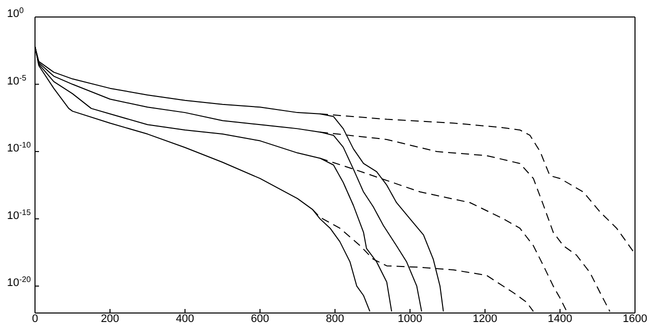 This screenshot has width=654, height=327. What do you see at coordinates (185, 319) in the screenshot?
I see `x-tick-label: 400` at bounding box center [185, 319].